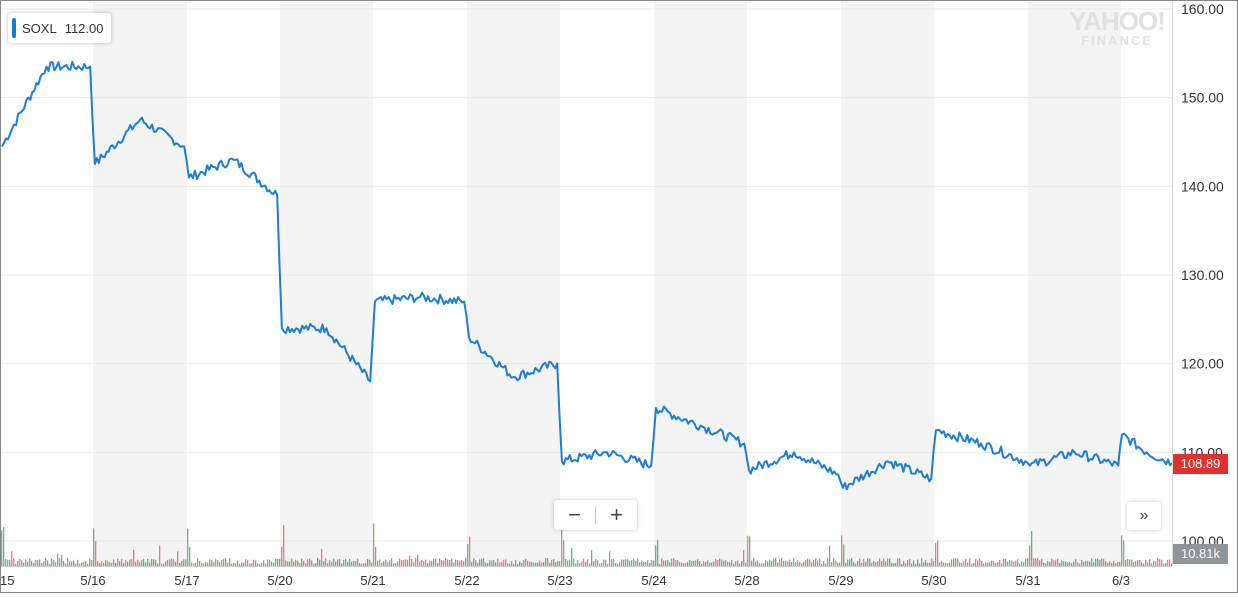  What do you see at coordinates (574, 514) in the screenshot?
I see `zoom-out-button: −` at bounding box center [574, 514].